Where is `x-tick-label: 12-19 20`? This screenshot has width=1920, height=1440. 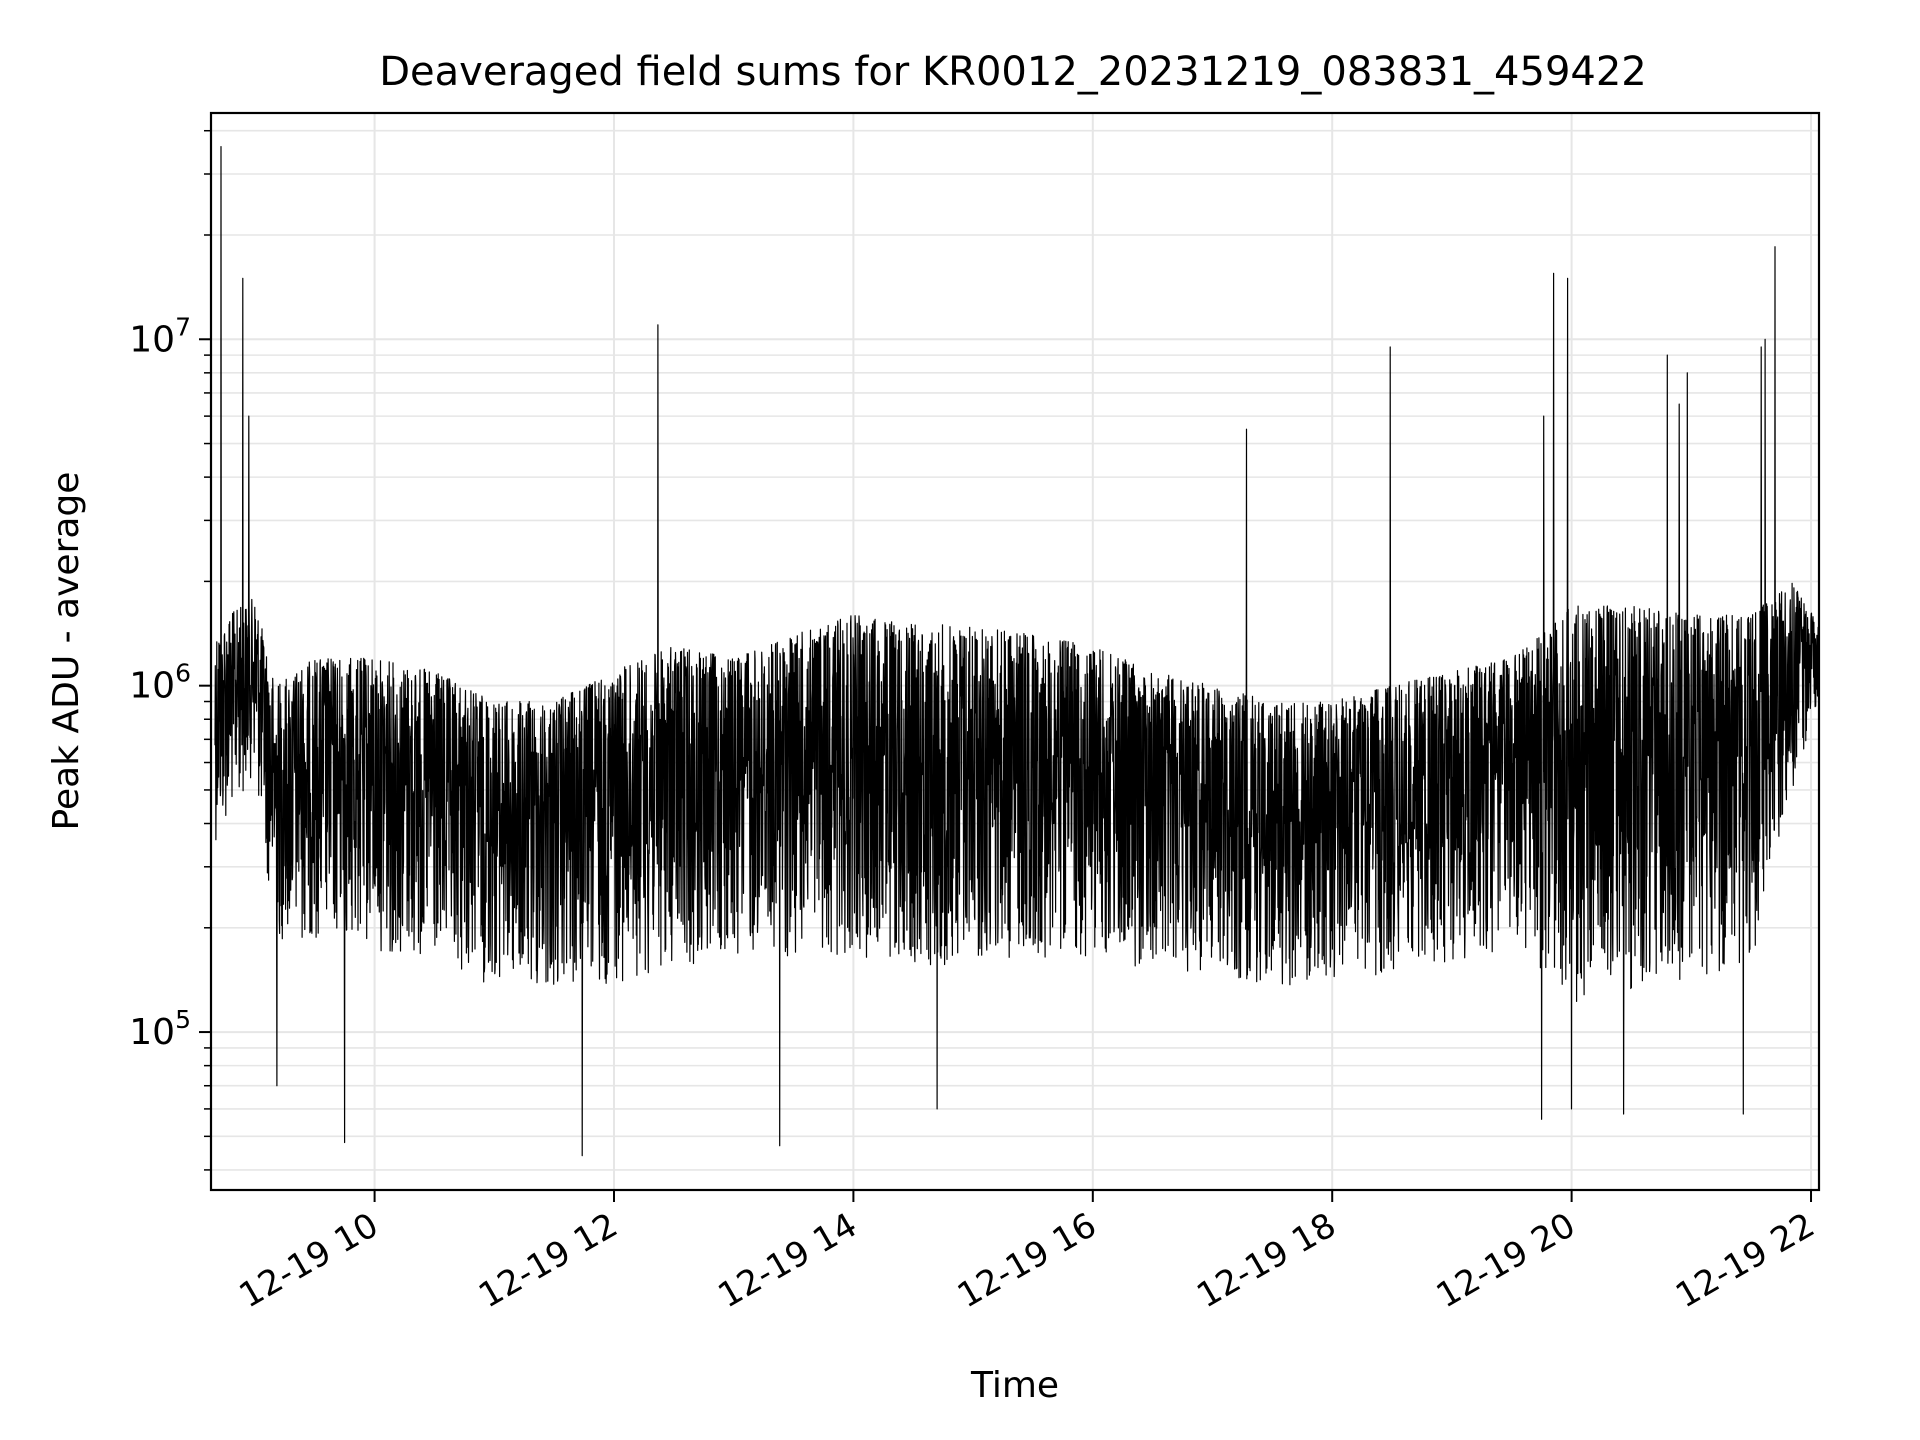
x-tick-label: 12-19 20 is located at coordinates (1506, 1260).